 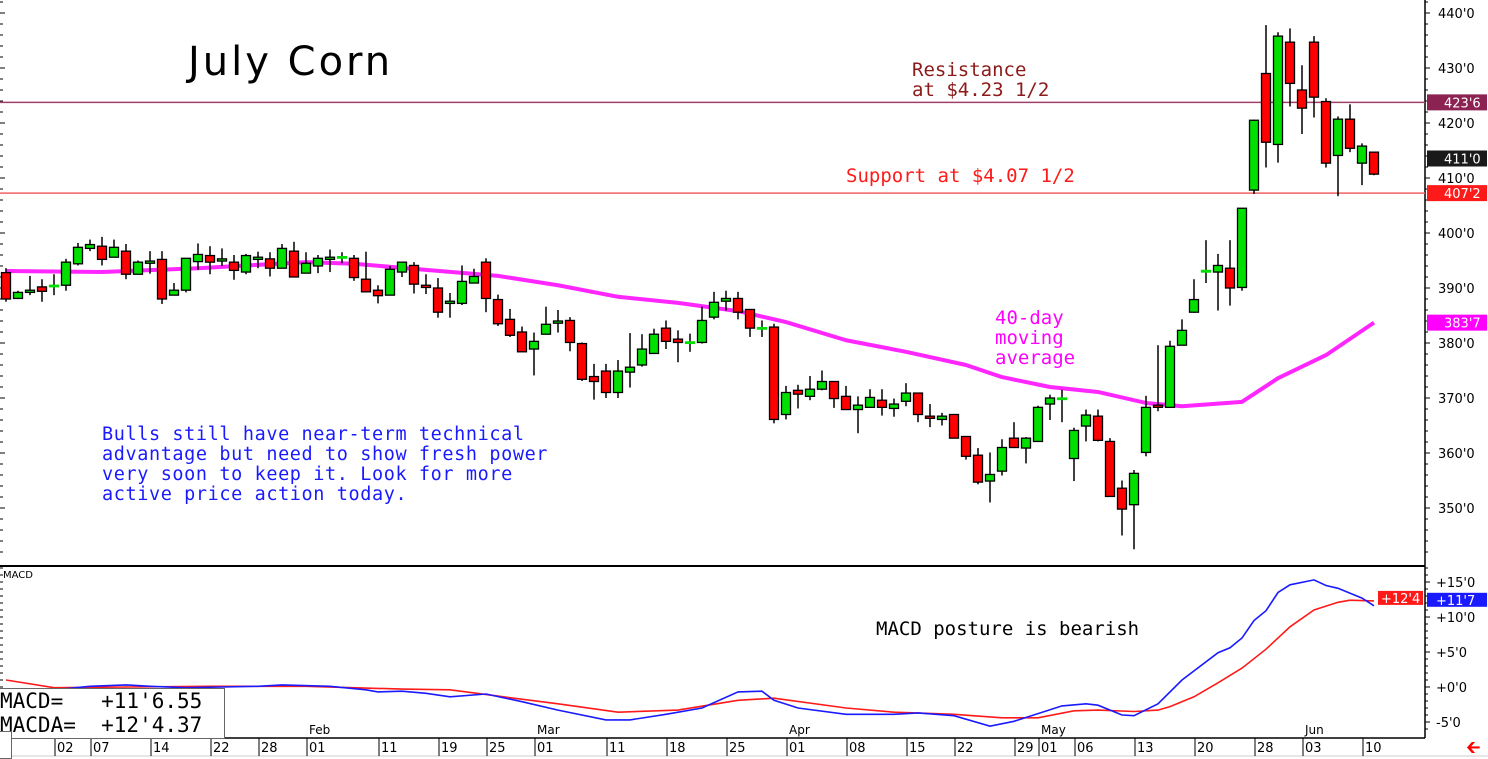 I want to click on date-tick-label: 22, so click(x=965, y=748).